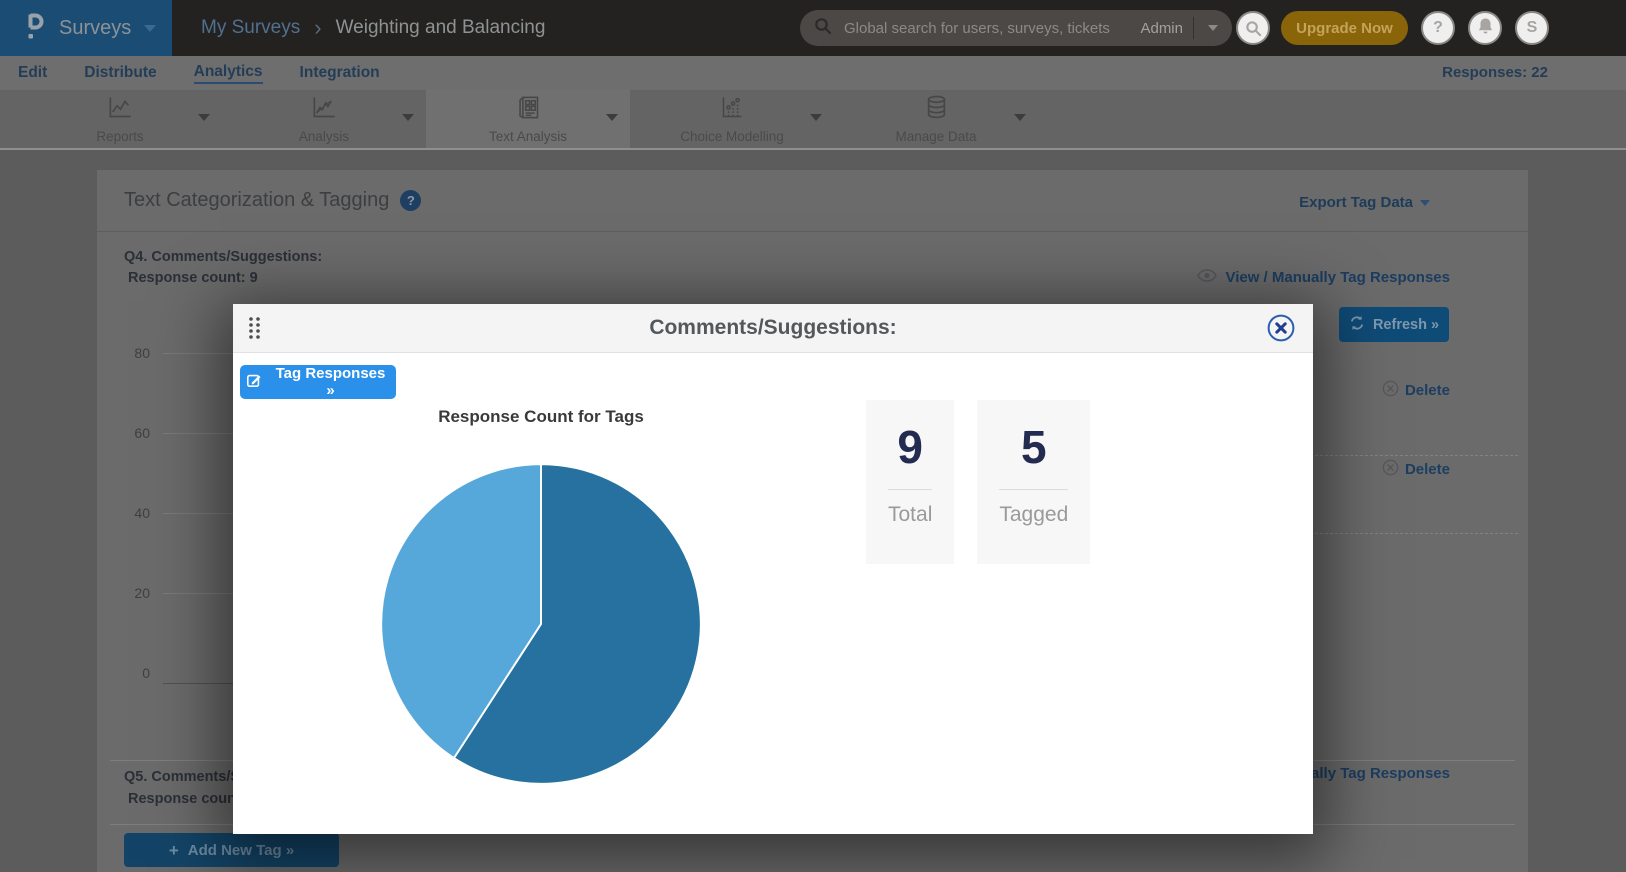  I want to click on export-label: Export Tag Data, so click(1356, 202).